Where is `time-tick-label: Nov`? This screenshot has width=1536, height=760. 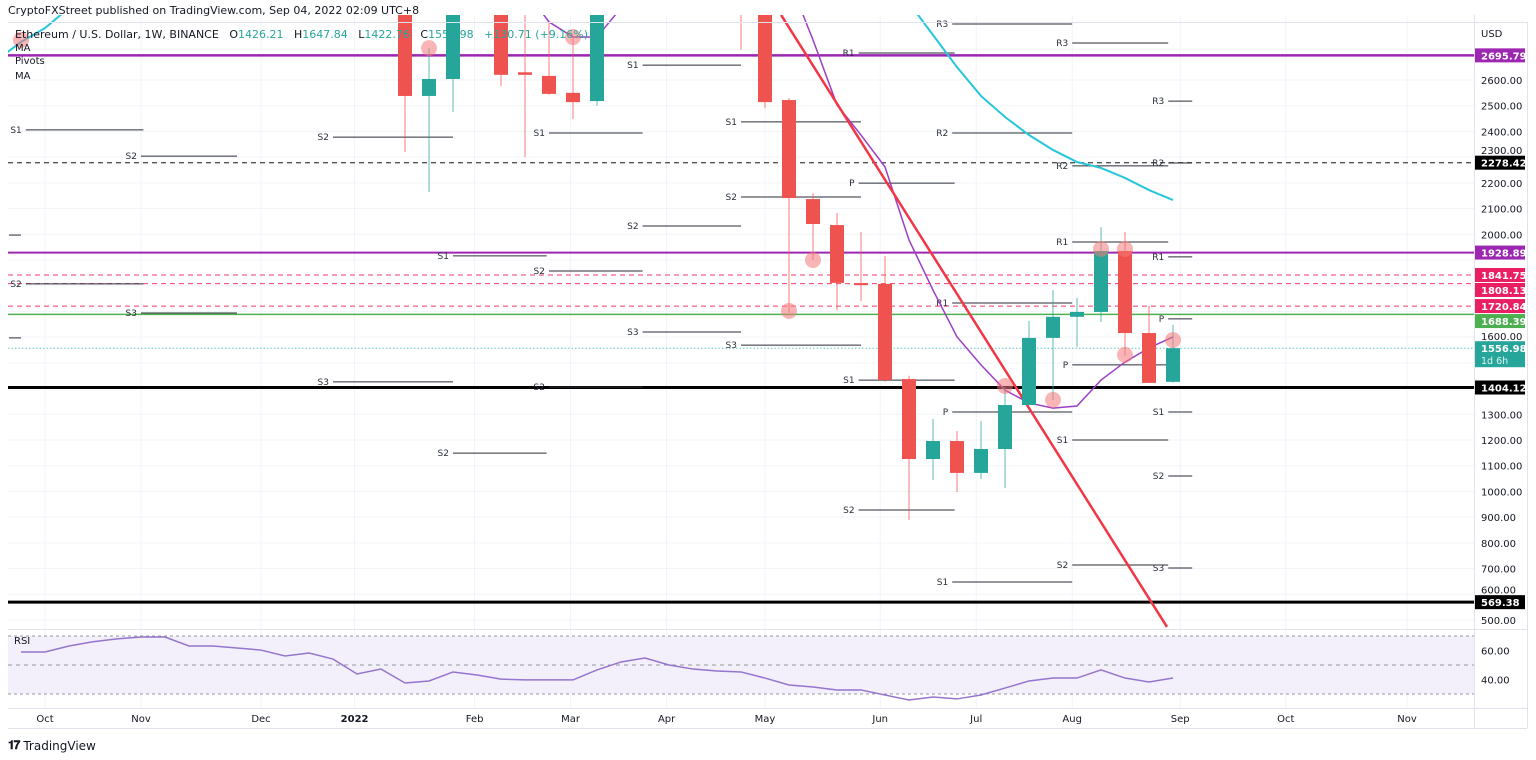 time-tick-label: Nov is located at coordinates (1407, 719).